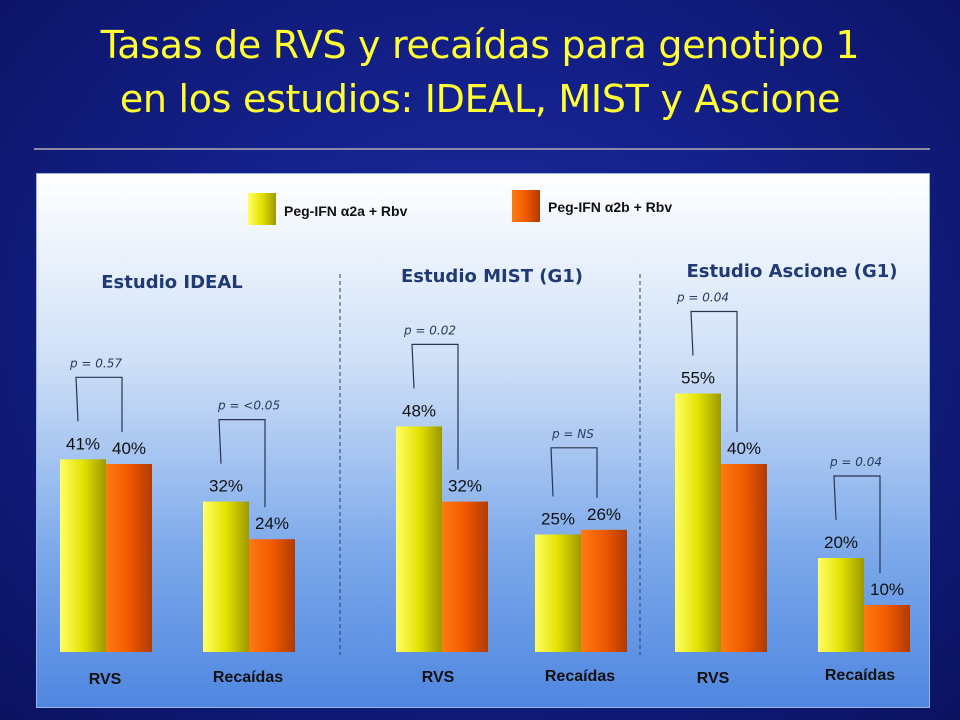  I want to click on study-title-1: Estudio IDEAL, so click(171, 282).